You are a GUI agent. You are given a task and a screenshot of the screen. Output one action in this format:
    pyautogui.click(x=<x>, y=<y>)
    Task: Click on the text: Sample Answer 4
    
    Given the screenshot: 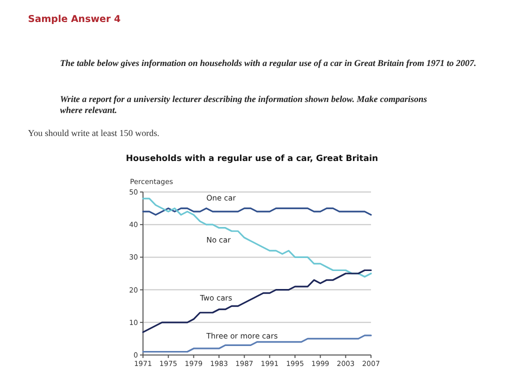 What is the action you would take?
    pyautogui.click(x=74, y=19)
    